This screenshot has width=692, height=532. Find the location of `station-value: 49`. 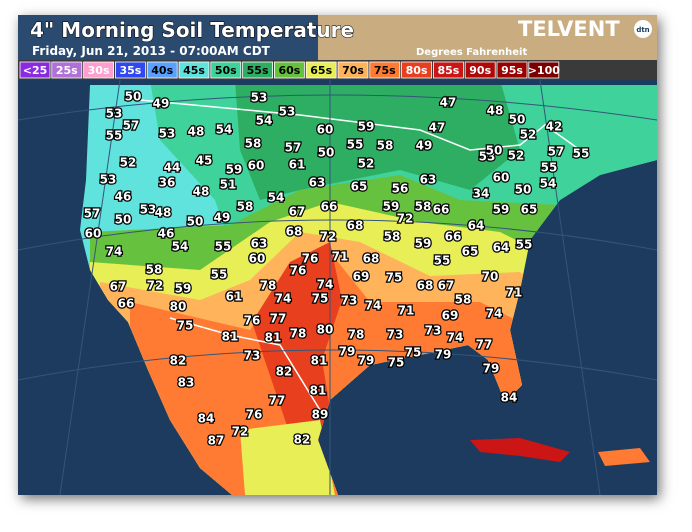

station-value: 49 is located at coordinates (424, 146).